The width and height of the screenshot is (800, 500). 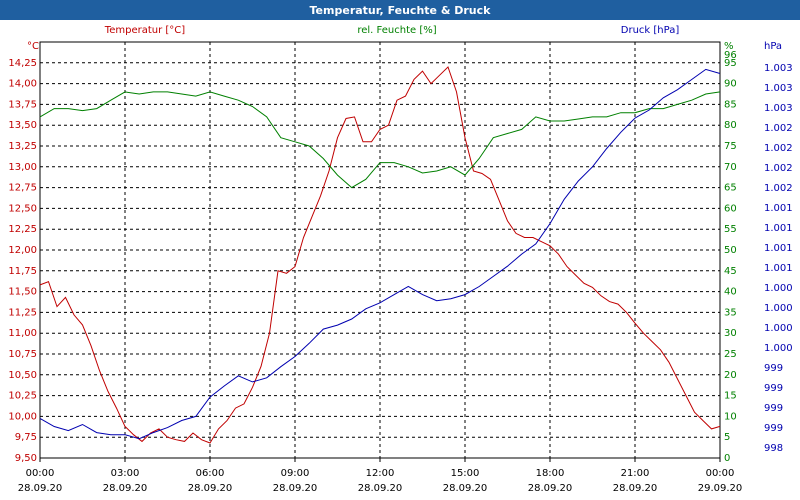 What do you see at coordinates (730, 250) in the screenshot?
I see `humidity-tick-label: 50` at bounding box center [730, 250].